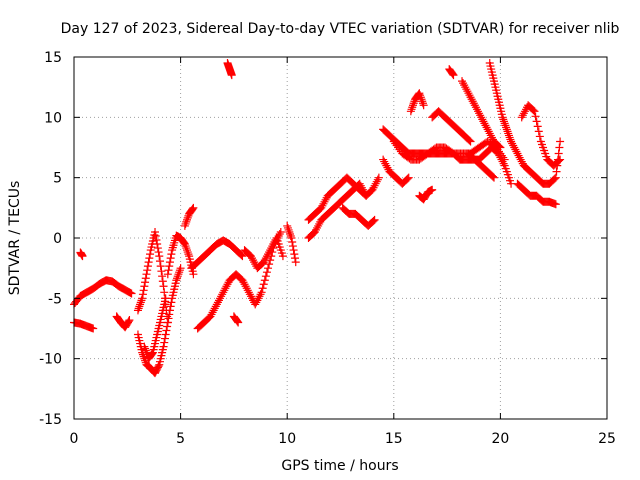 The height and width of the screenshot is (480, 640). I want to click on series-s30, so click(536, 194).